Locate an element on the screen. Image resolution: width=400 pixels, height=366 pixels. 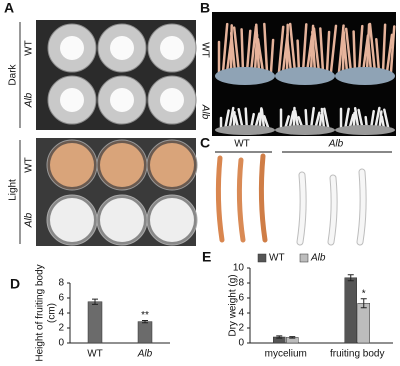
legend-label: Alb is located at coordinates (318, 258).